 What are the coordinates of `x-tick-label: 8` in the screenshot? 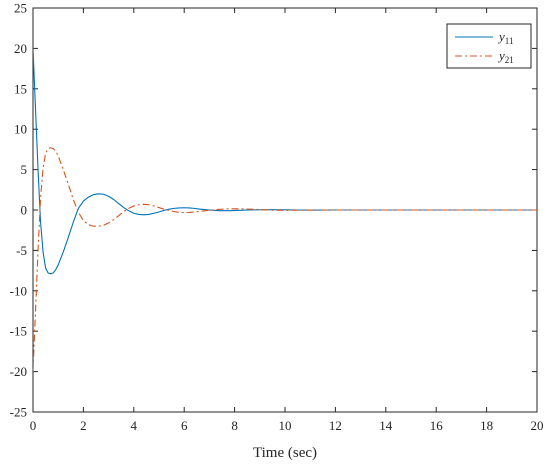 It's located at (234, 425).